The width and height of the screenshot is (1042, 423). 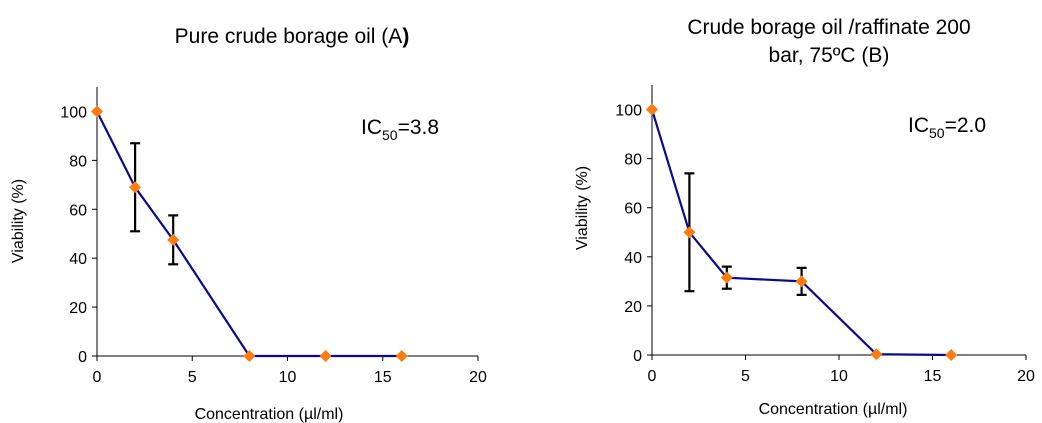 I want to click on ic50-annotation: IC50=3.8, so click(x=400, y=129).